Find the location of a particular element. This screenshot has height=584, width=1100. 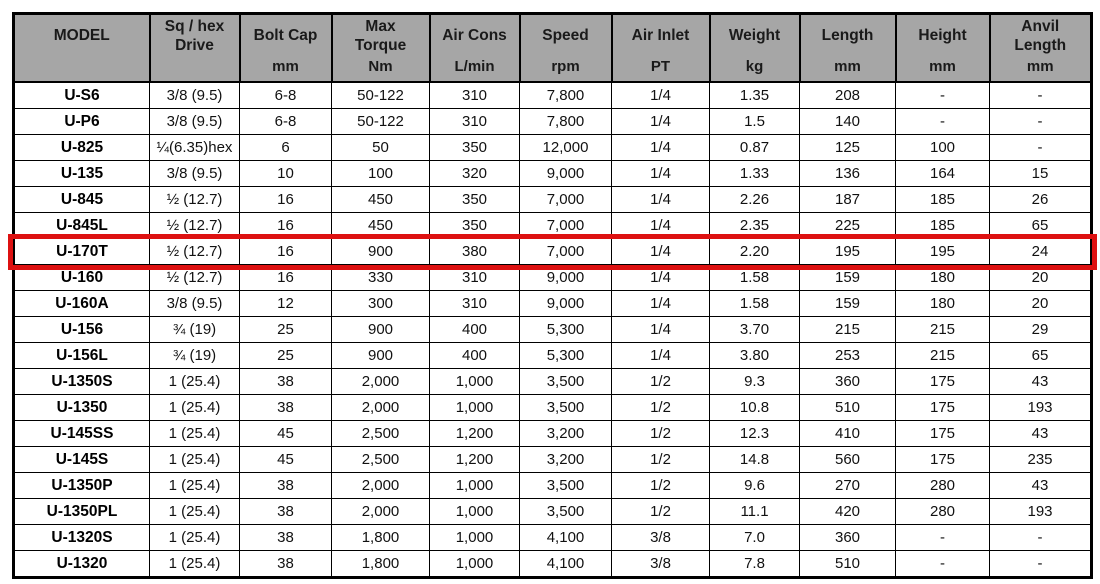

cell-weight: 3.70 is located at coordinates (754, 329).